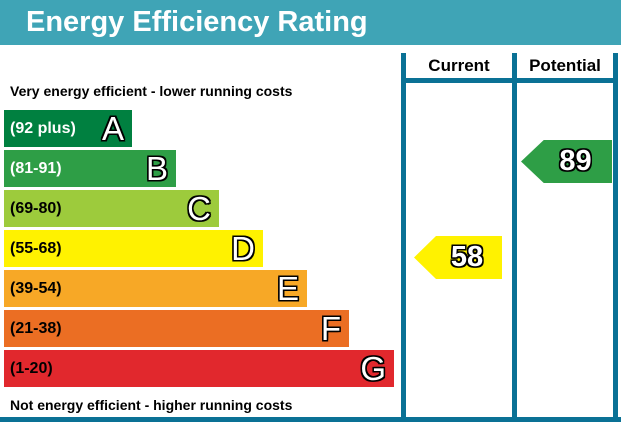  I want to click on band-e-letter: E, so click(287, 288).